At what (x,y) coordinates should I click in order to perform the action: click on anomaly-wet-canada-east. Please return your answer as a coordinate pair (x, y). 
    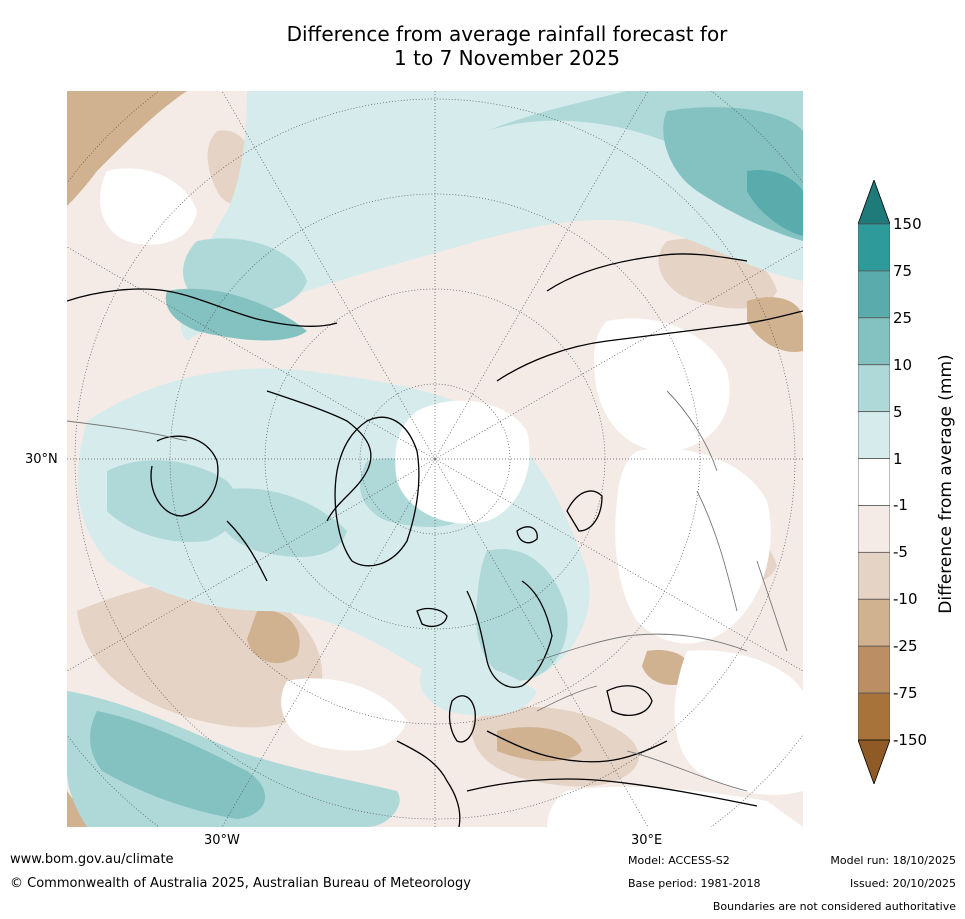
    Looking at the image, I should click on (280, 522).